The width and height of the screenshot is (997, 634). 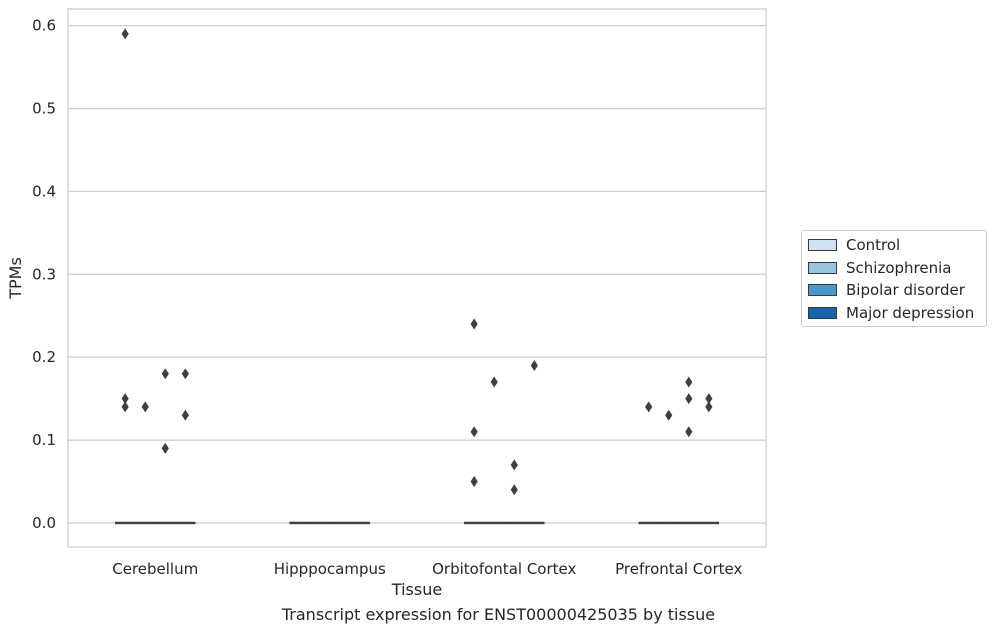 I want to click on legend-label: Bipolar disorder, so click(x=905, y=290).